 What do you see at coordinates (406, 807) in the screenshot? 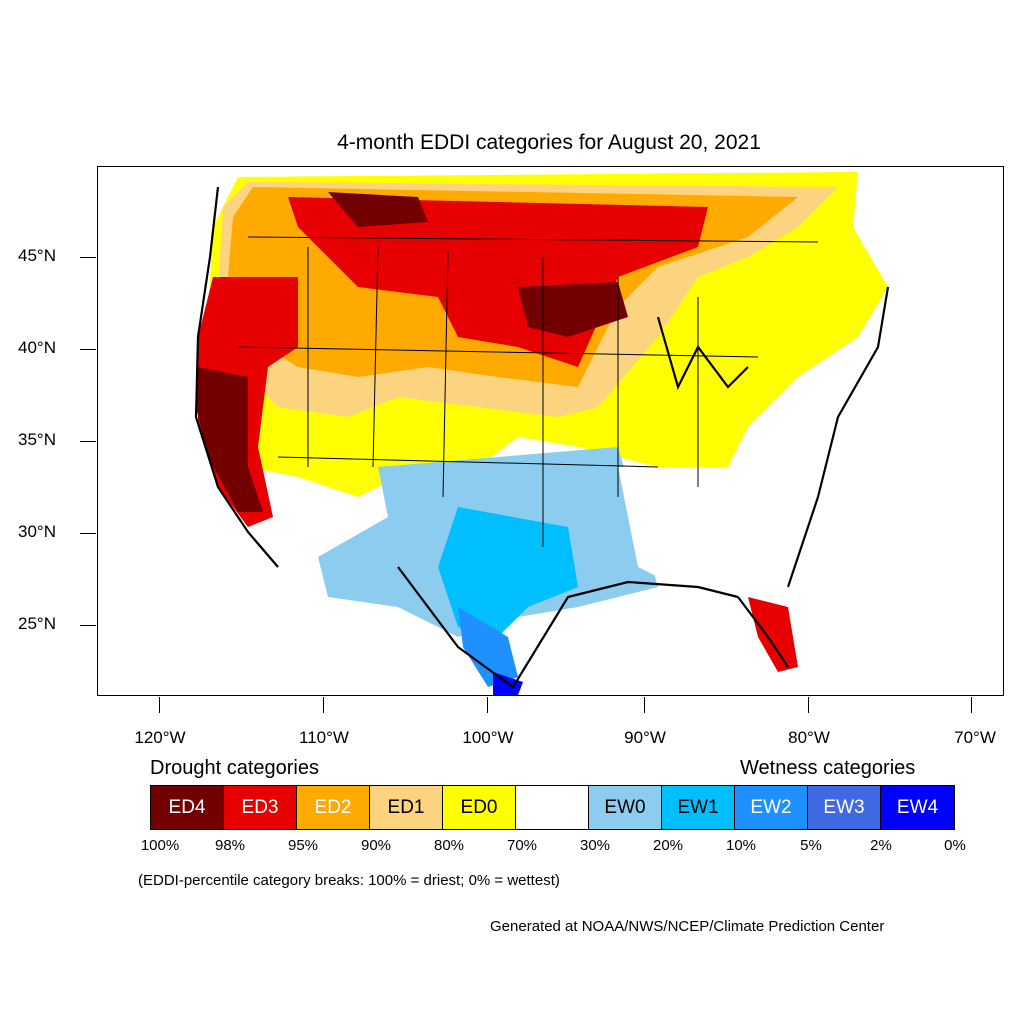
I see `legend-swatch-ed1: ED1` at bounding box center [406, 807].